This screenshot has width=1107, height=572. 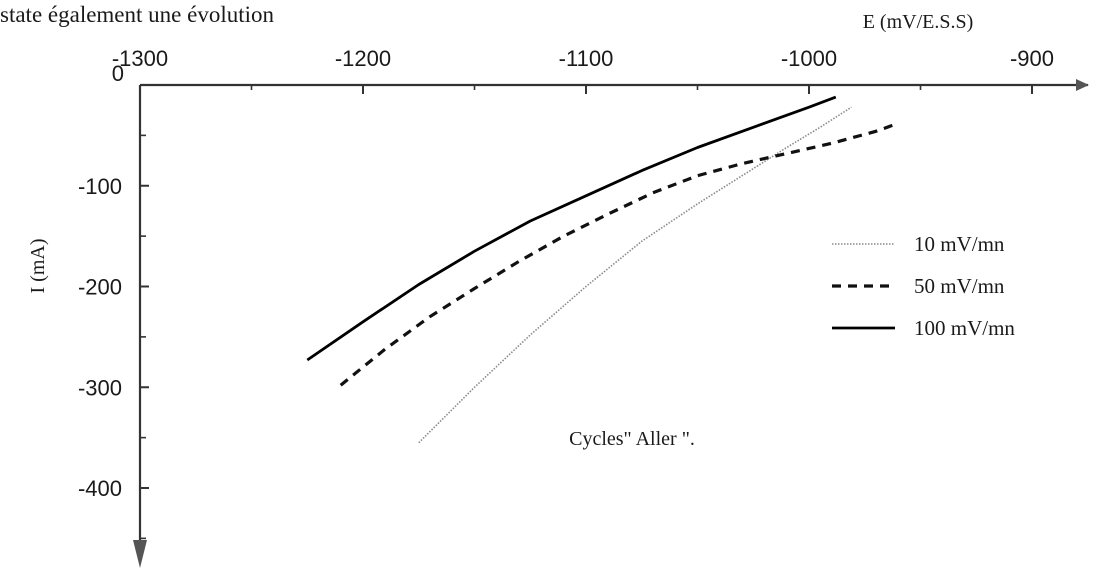 I want to click on header-fragment: state également une évolution, so click(x=137, y=14).